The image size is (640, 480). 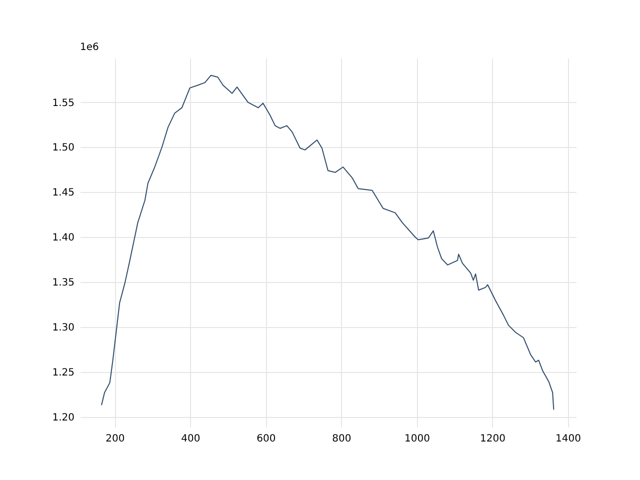 I want to click on x-tick-label: 400, so click(x=190, y=439).